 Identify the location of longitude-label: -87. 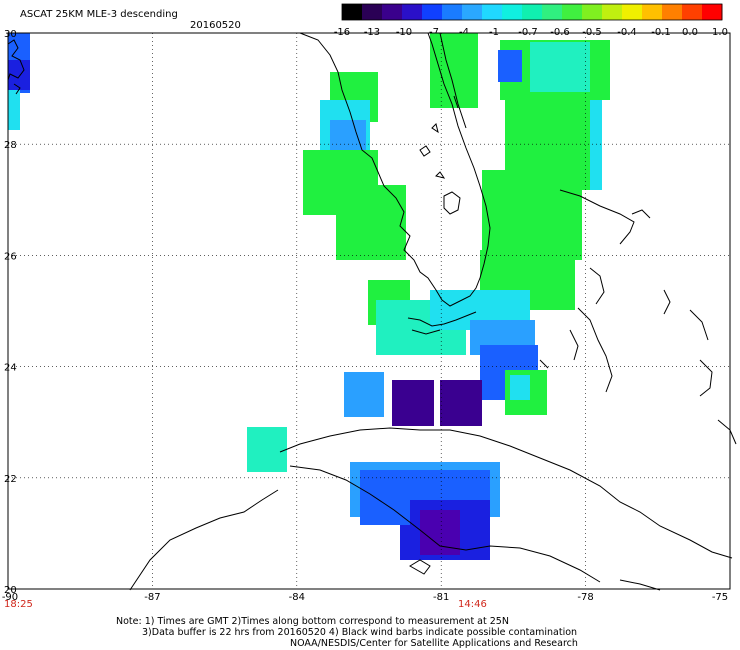
(152, 597).